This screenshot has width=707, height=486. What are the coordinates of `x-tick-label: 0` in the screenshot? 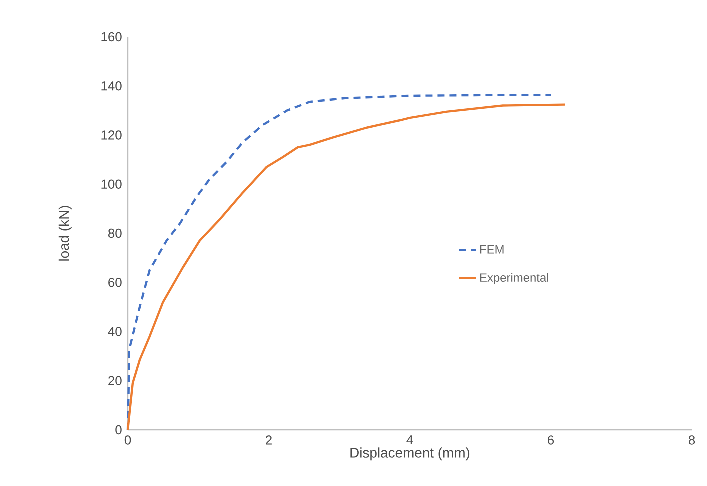 It's located at (128, 440).